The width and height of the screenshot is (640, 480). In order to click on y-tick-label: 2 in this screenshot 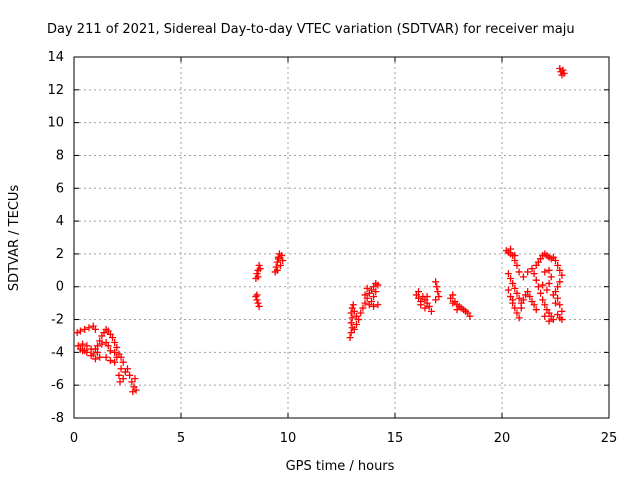, I will do `click(60, 254)`.